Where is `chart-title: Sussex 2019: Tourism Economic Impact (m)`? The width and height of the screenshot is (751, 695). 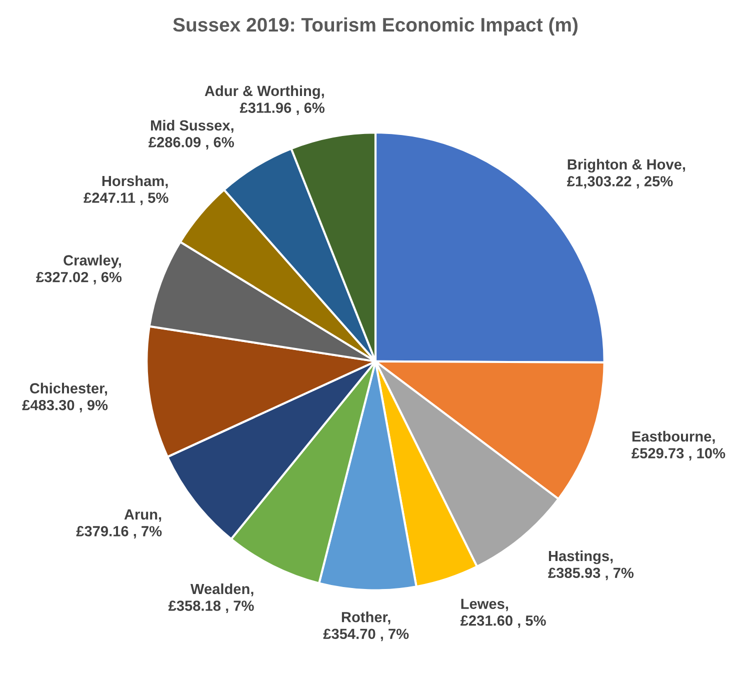 chart-title: Sussex 2019: Tourism Economic Impact (m) is located at coordinates (375, 26).